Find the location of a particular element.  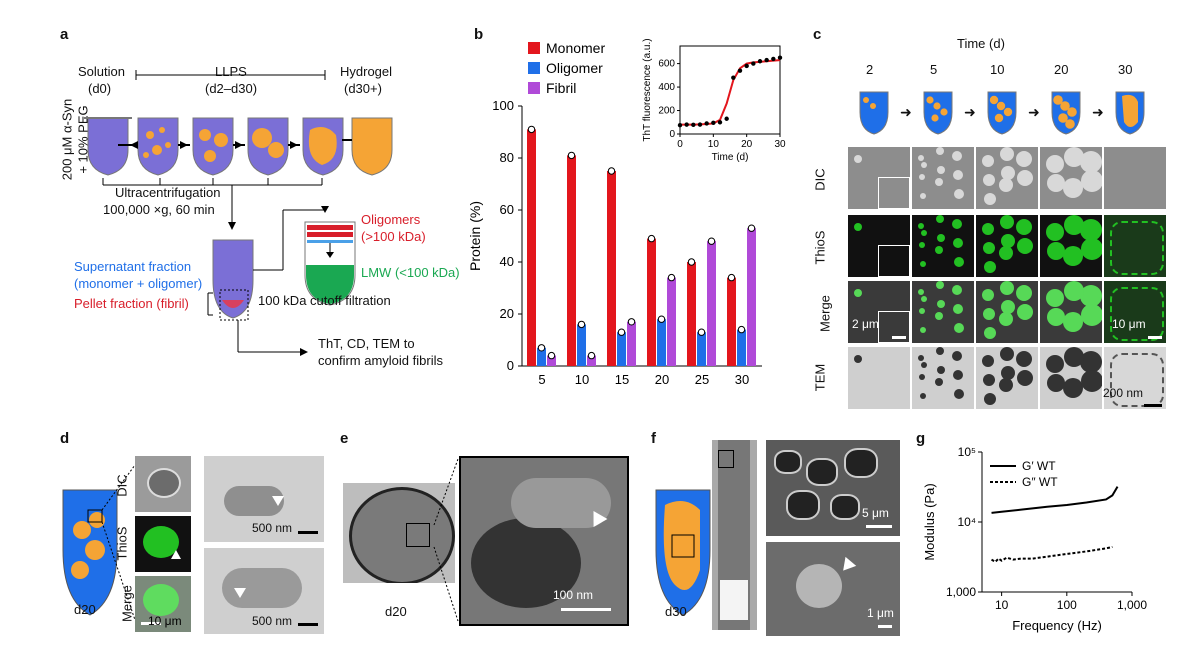

fibril-network is located at coordinates (1137, 248).